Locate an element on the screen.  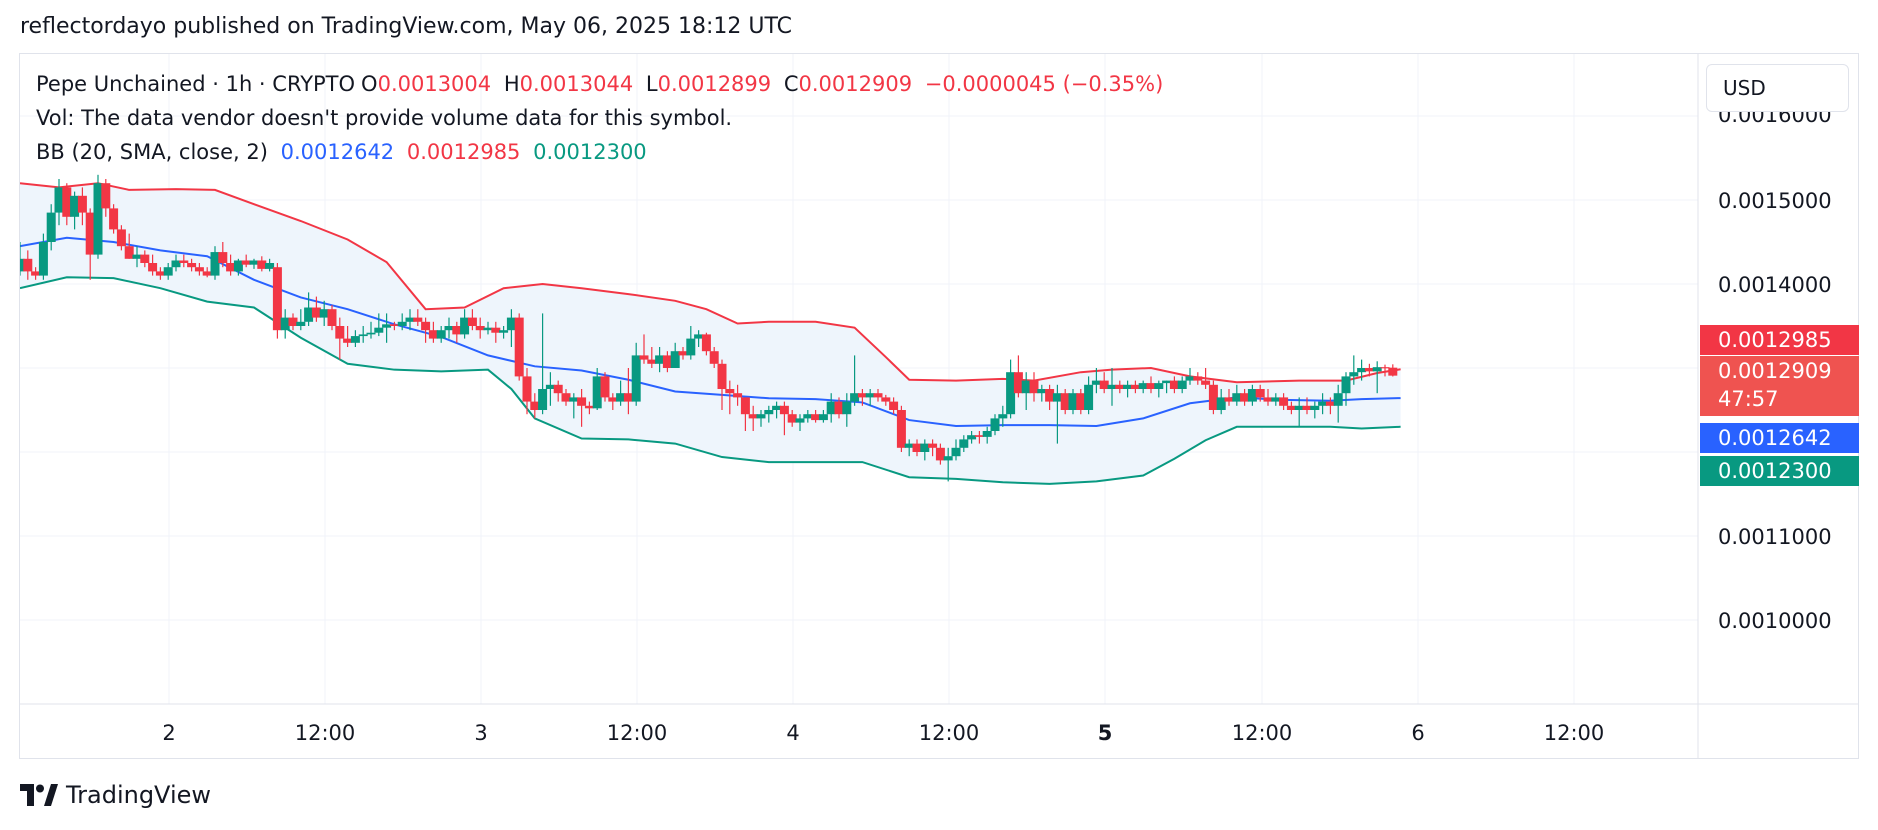
tradingview-brand: TradingView is located at coordinates (115, 795).